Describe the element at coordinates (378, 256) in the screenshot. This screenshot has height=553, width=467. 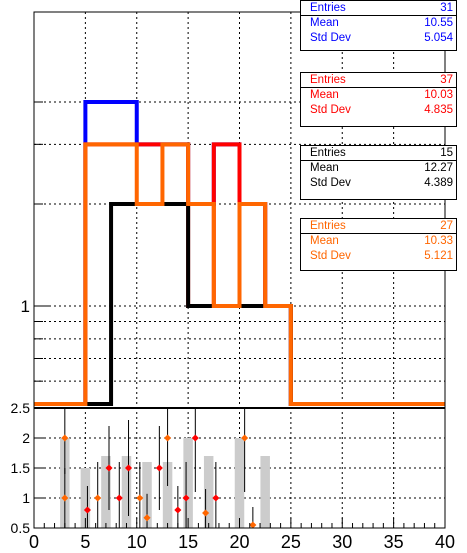
I see `stat-row-std-dev: Std Dev 5.121` at that location.